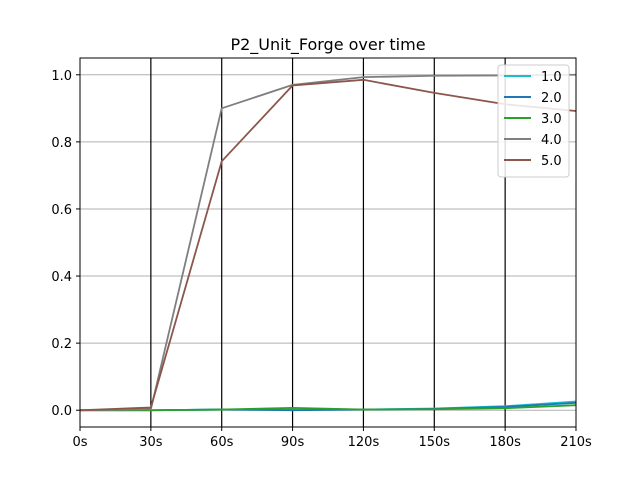  I want to click on legend-label-2.0: 2.0, so click(551, 98).